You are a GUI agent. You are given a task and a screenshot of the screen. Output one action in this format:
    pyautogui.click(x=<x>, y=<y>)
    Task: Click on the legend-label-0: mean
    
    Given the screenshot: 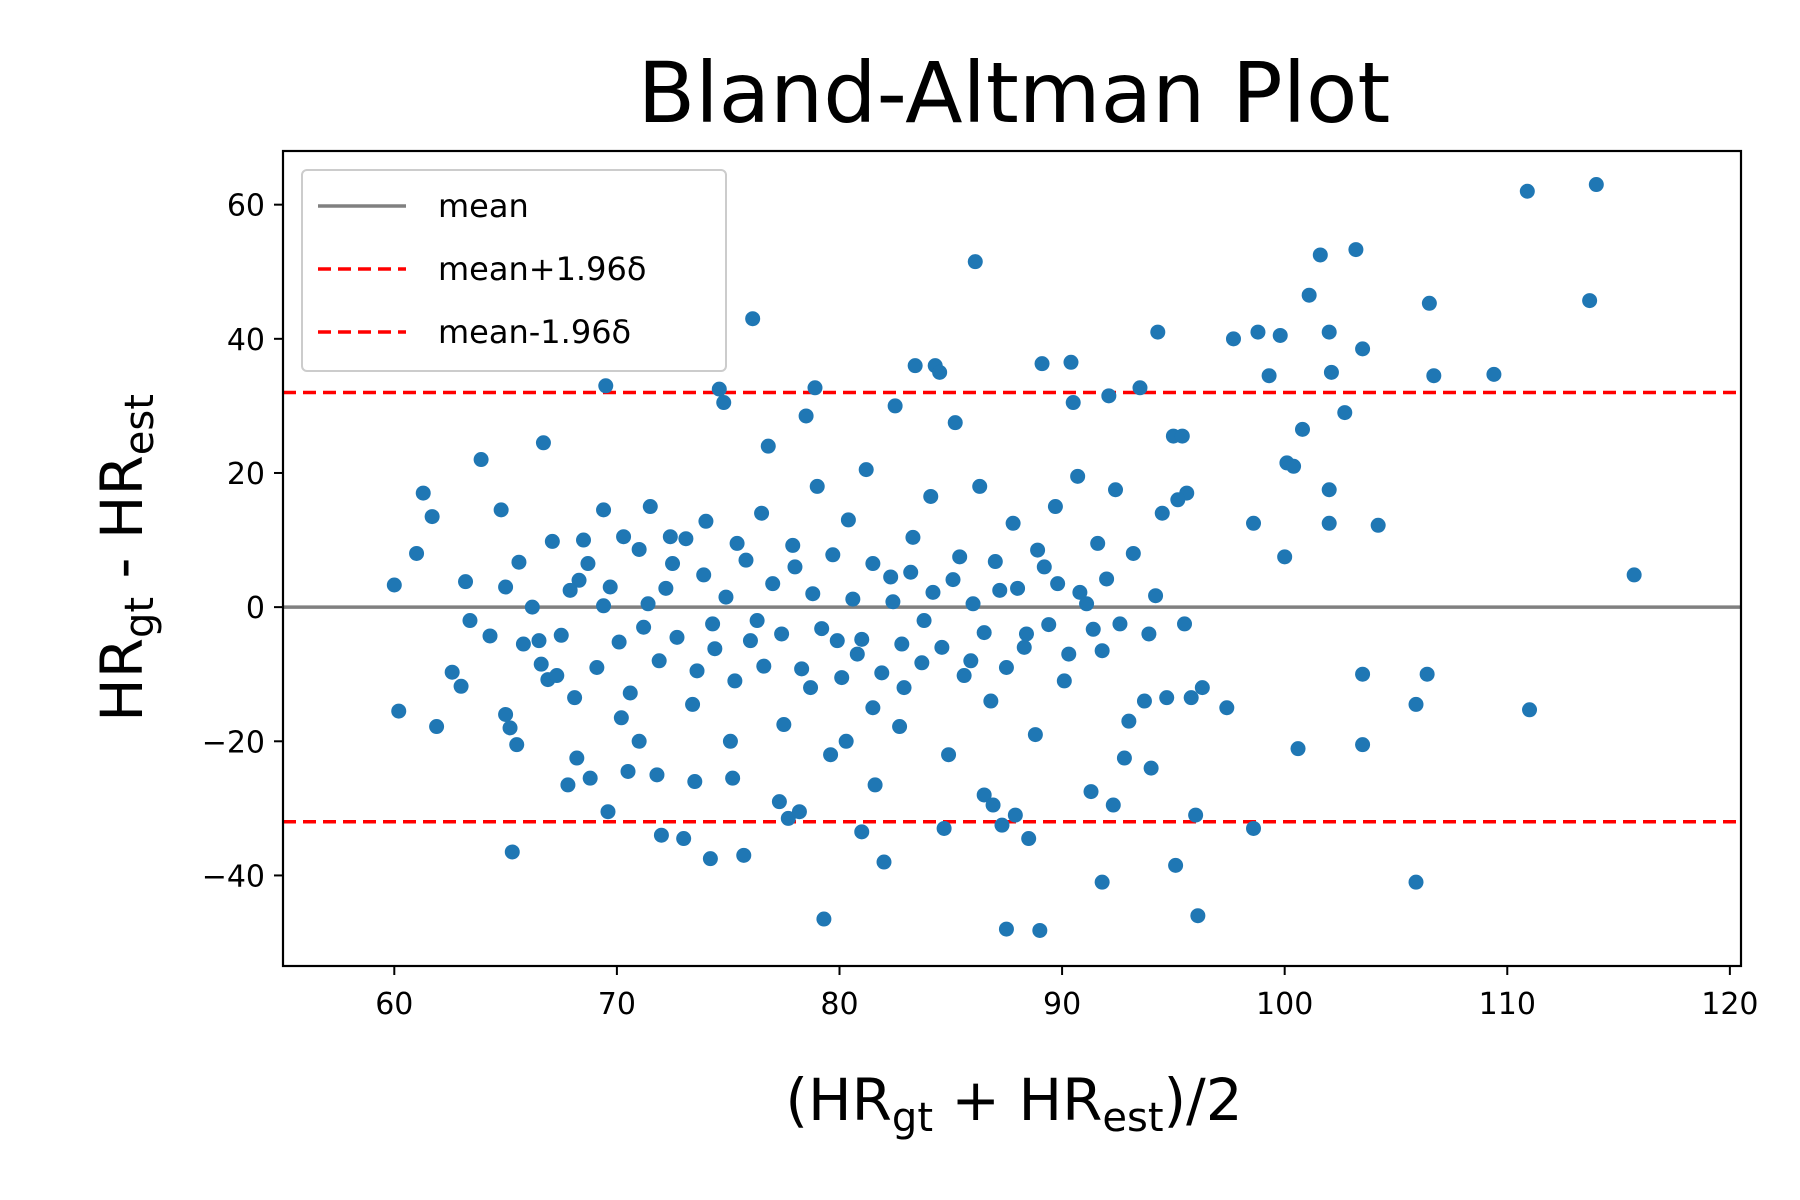 What is the action you would take?
    pyautogui.click(x=483, y=206)
    